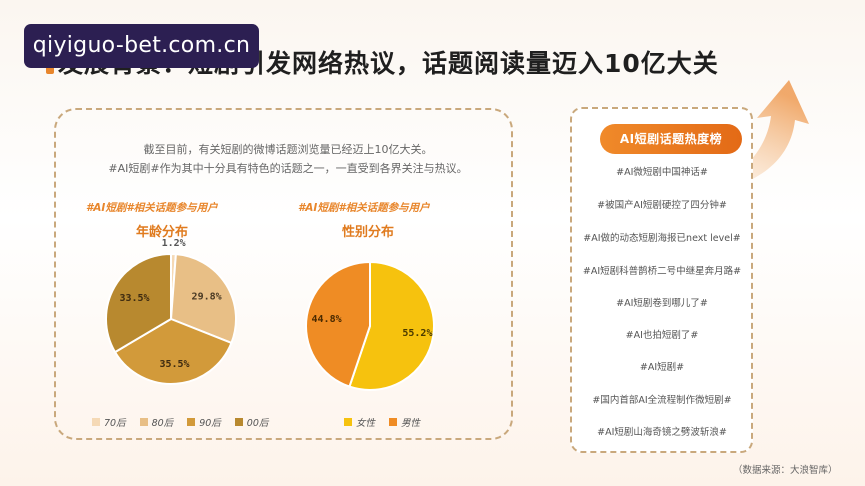 The height and width of the screenshot is (486, 865). I want to click on gender-pie-chart: 55.2% 44.8%, so click(370, 325).